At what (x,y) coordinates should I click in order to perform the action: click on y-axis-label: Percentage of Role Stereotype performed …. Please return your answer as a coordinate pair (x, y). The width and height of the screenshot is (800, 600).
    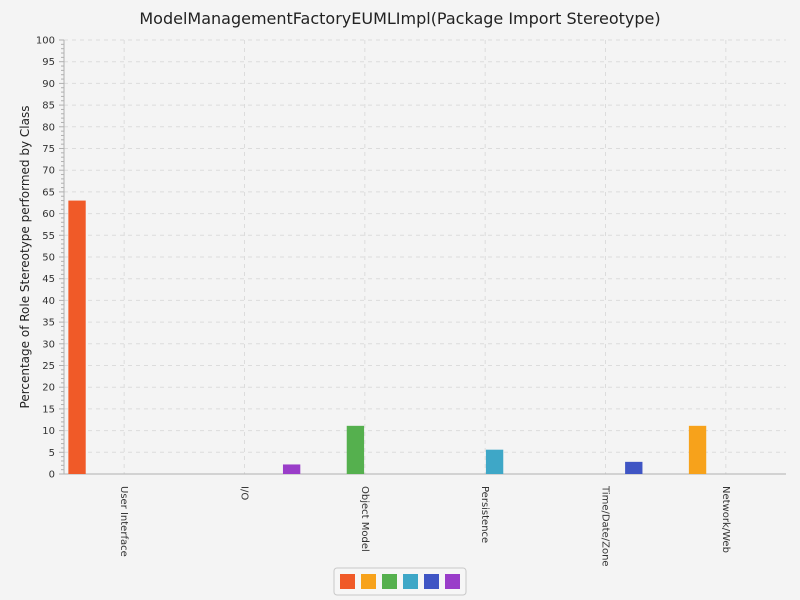
    Looking at the image, I should click on (25, 257).